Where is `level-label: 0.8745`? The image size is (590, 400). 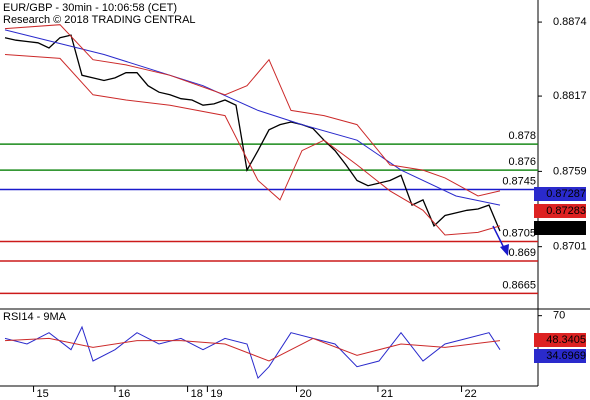 level-label: 0.8745 is located at coordinates (519, 181).